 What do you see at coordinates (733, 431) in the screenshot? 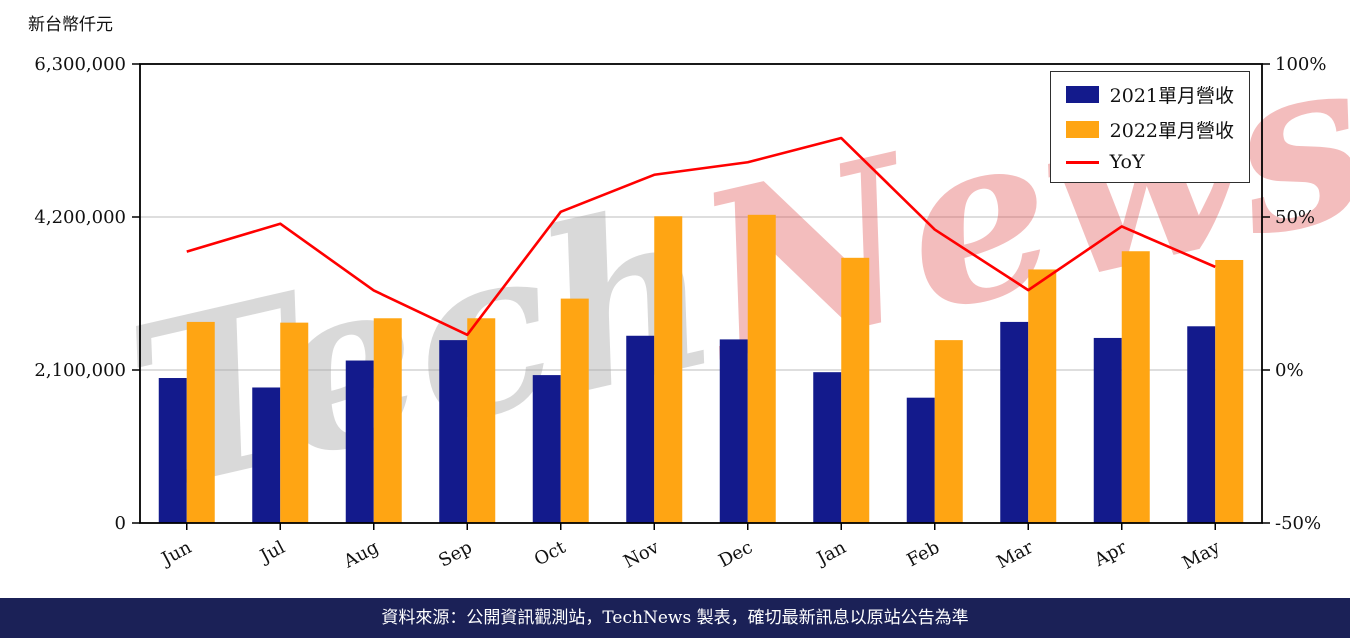
I see `bar-0-Dec` at bounding box center [733, 431].